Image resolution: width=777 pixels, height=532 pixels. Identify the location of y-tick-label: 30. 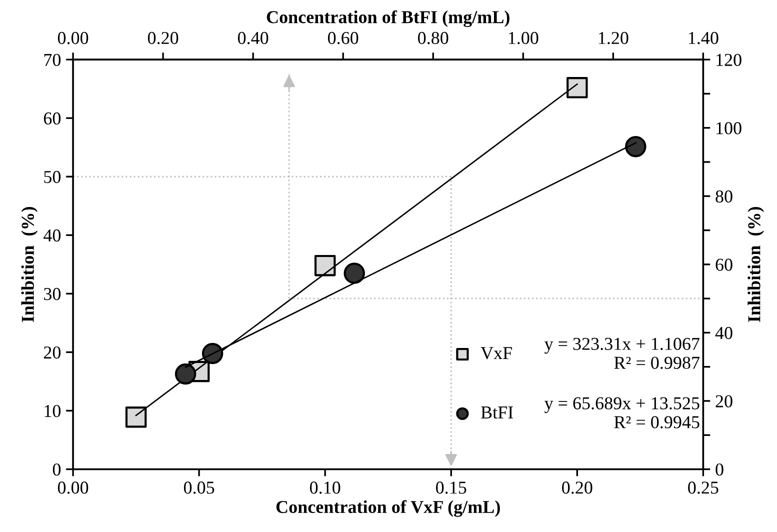
(52, 294).